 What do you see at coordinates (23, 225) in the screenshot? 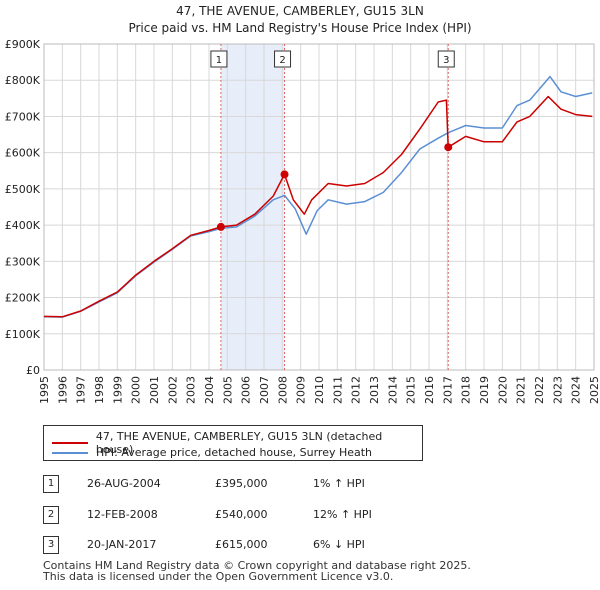
I see `y-tick-label: £400K` at bounding box center [23, 225].